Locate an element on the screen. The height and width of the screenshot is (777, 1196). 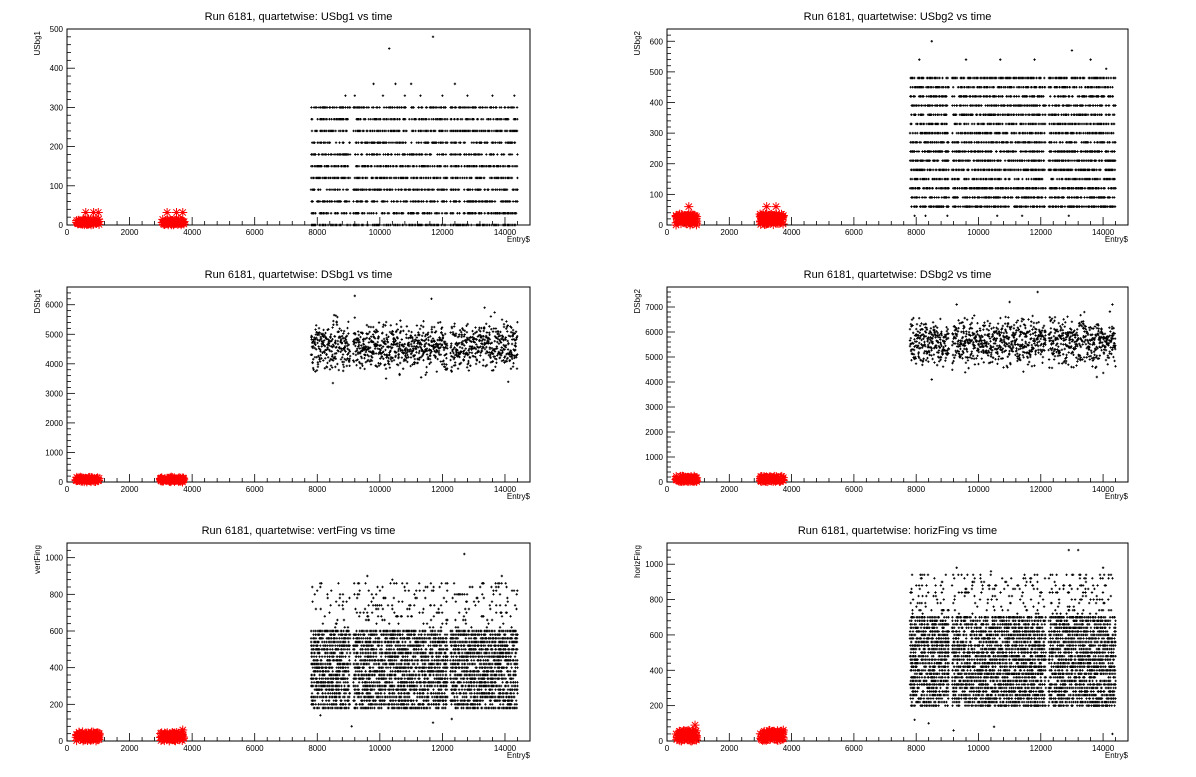
y-tick-label: 800 is located at coordinates (57, 594).